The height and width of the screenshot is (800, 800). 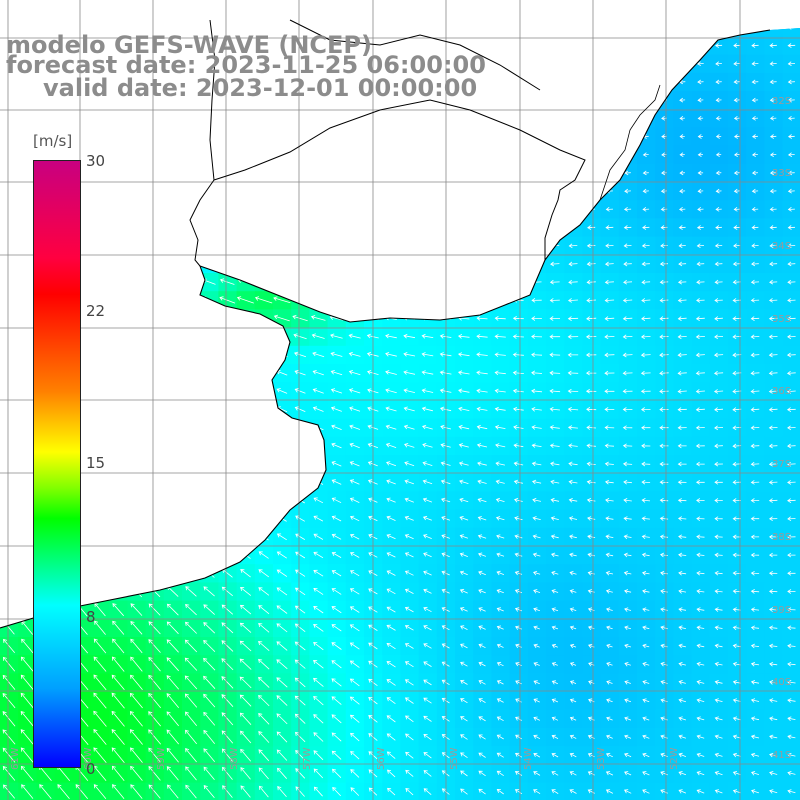 I want to click on latitude-label: 38S, so click(x=781, y=537).